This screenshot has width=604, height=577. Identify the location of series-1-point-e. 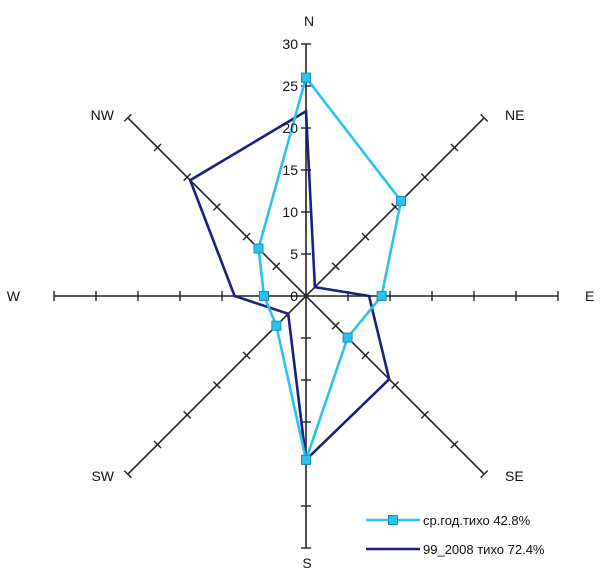
(381, 296).